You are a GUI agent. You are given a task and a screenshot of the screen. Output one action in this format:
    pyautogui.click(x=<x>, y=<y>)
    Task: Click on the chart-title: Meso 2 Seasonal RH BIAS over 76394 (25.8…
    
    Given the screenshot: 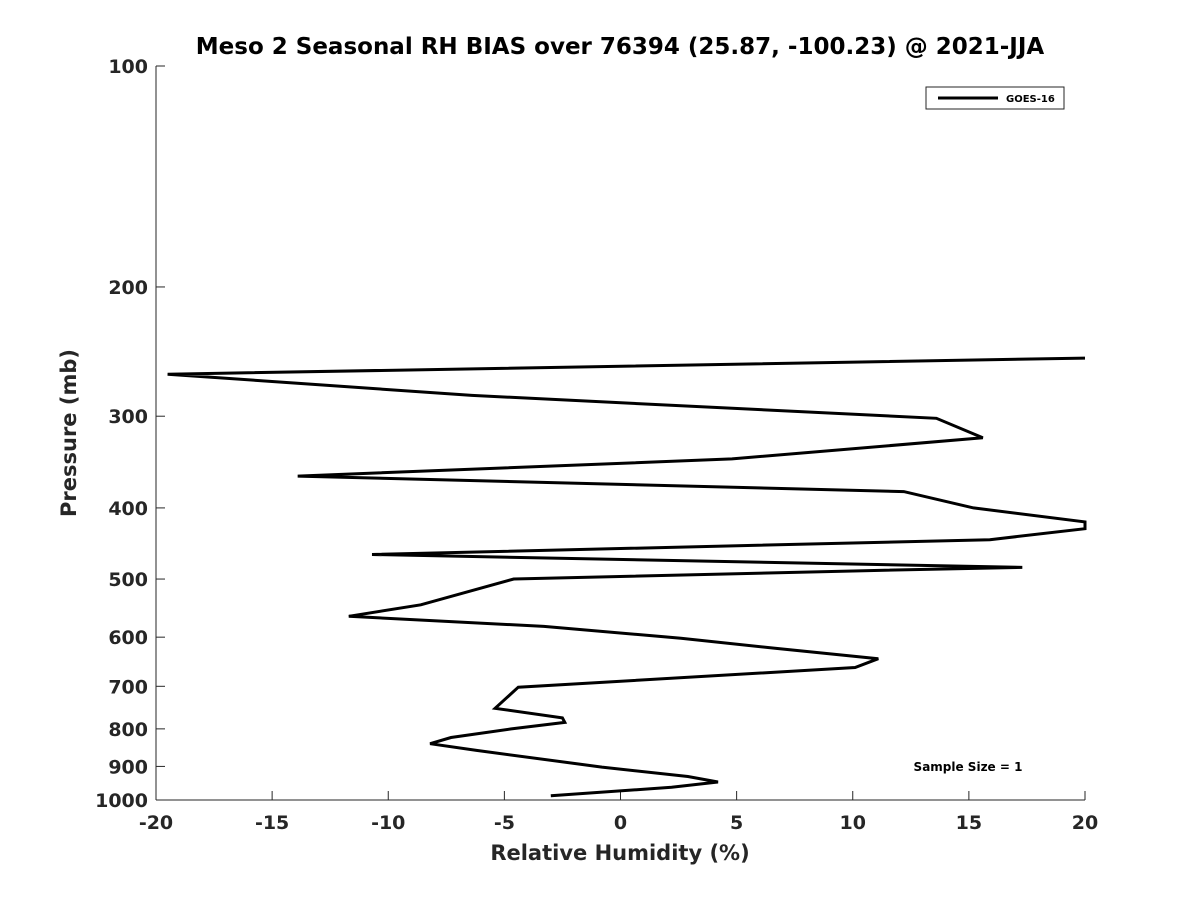 What is the action you would take?
    pyautogui.click(x=620, y=47)
    